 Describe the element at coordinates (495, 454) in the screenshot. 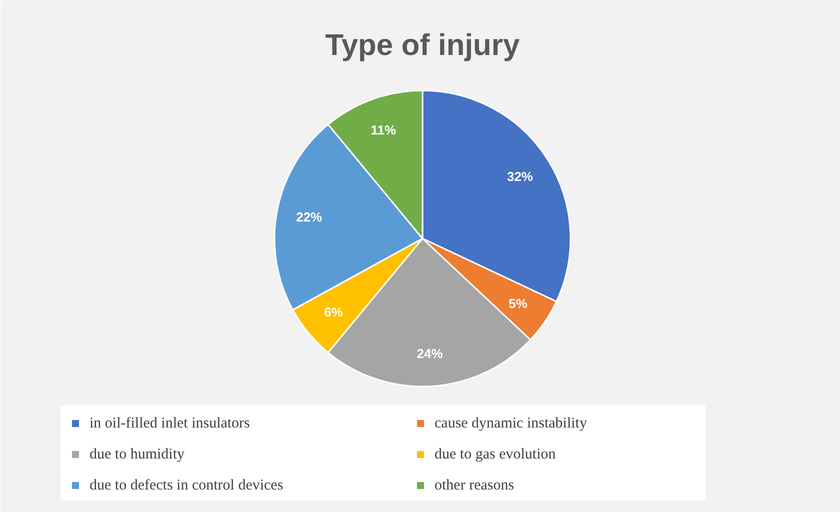

I see `legend-label: due to gas evolution` at that location.